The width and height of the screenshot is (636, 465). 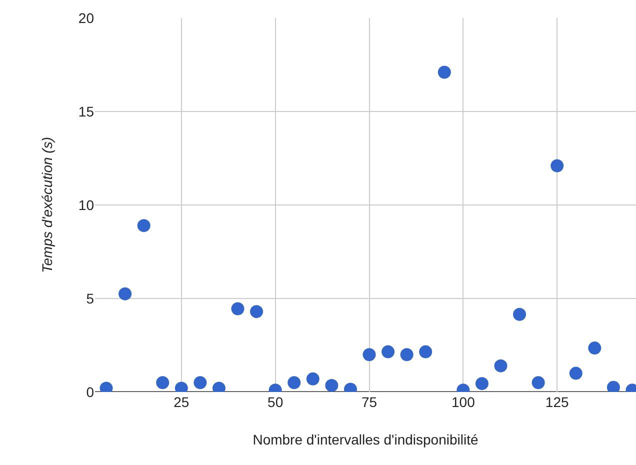 What do you see at coordinates (276, 402) in the screenshot?
I see `x-tick-label: 50` at bounding box center [276, 402].